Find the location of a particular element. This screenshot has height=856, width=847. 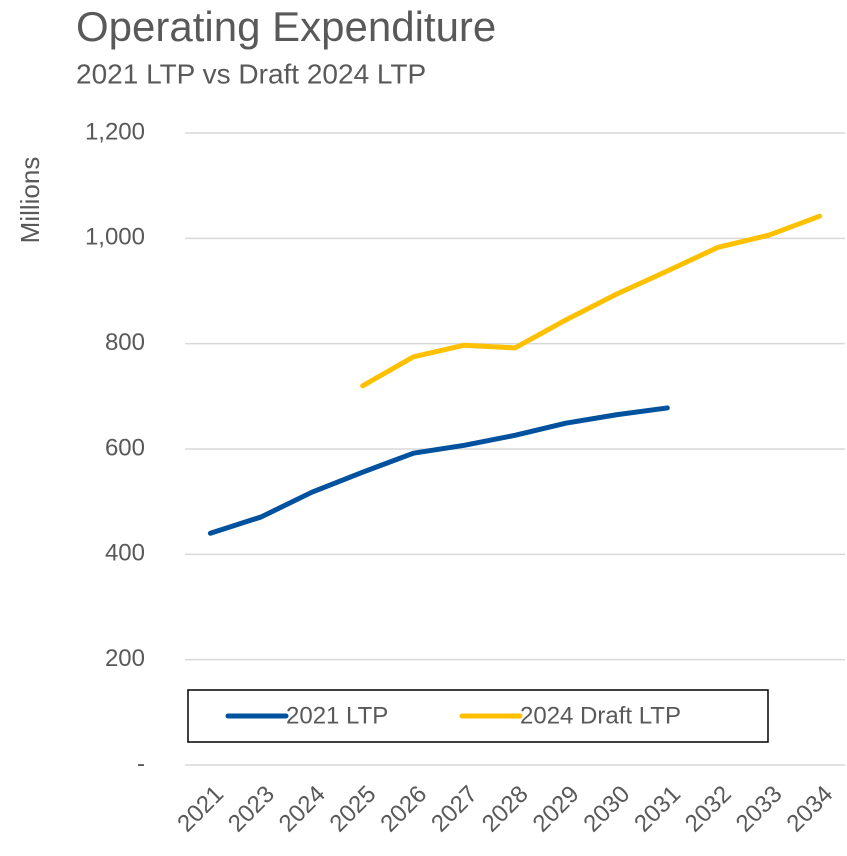

y-tick-label: 800 is located at coordinates (125, 342).